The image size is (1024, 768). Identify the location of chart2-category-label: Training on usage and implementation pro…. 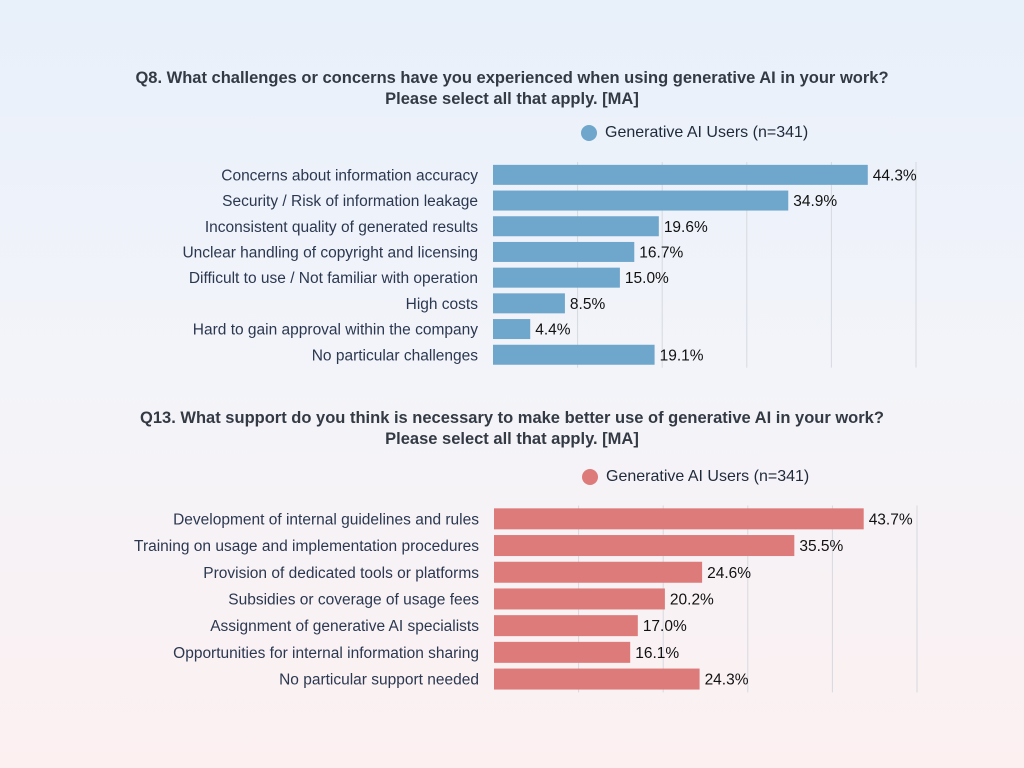
(306, 546).